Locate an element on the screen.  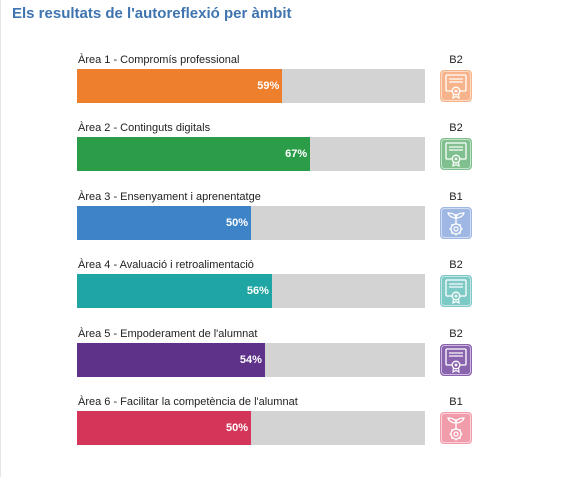
area-label: Àrea 2 - Continguts digitals is located at coordinates (144, 128).